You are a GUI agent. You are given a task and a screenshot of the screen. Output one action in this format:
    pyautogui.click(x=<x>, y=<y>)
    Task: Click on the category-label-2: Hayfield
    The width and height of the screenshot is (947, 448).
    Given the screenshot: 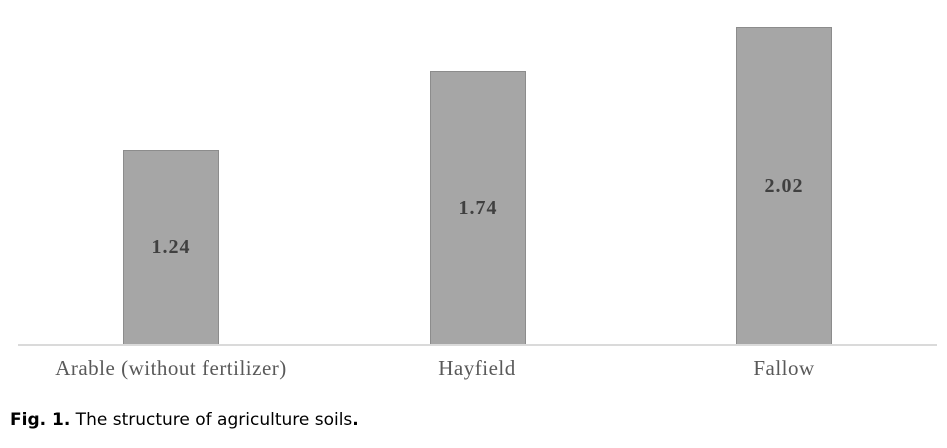 What is the action you would take?
    pyautogui.click(x=477, y=368)
    